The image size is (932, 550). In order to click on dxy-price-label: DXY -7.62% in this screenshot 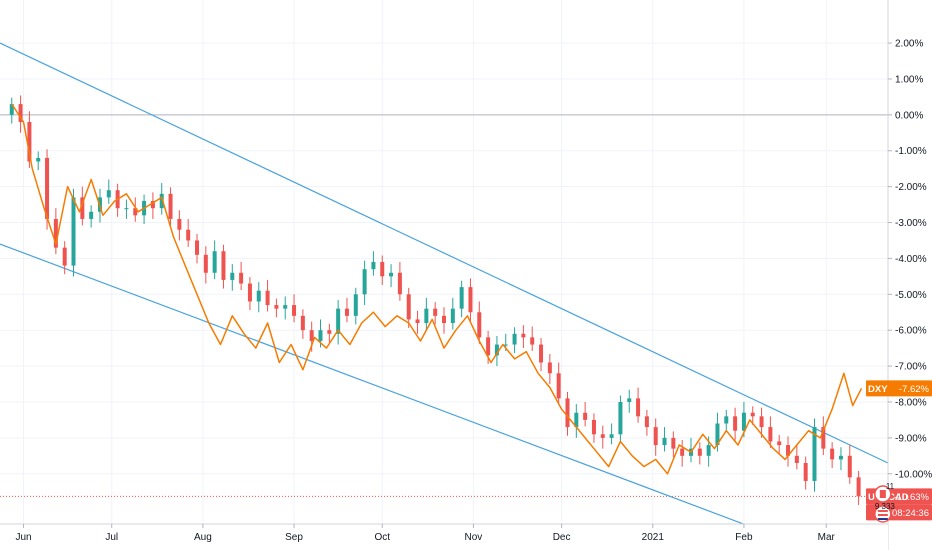, I will do `click(899, 388)`.